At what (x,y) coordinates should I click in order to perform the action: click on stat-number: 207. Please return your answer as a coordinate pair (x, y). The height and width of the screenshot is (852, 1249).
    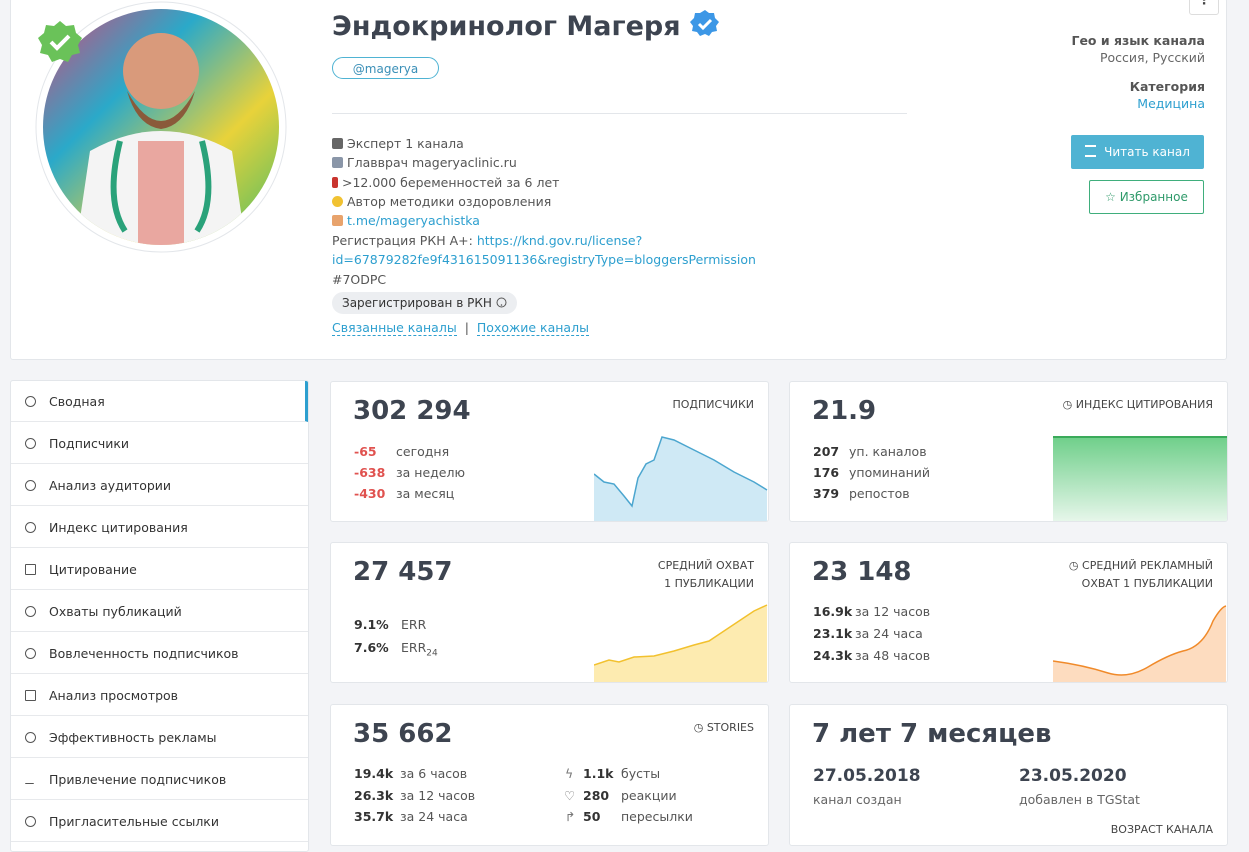
    Looking at the image, I should click on (826, 451).